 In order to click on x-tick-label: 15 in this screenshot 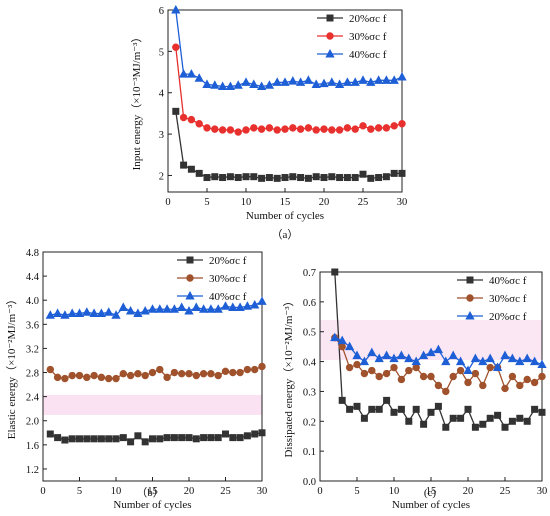, I will do `click(431, 491)`.